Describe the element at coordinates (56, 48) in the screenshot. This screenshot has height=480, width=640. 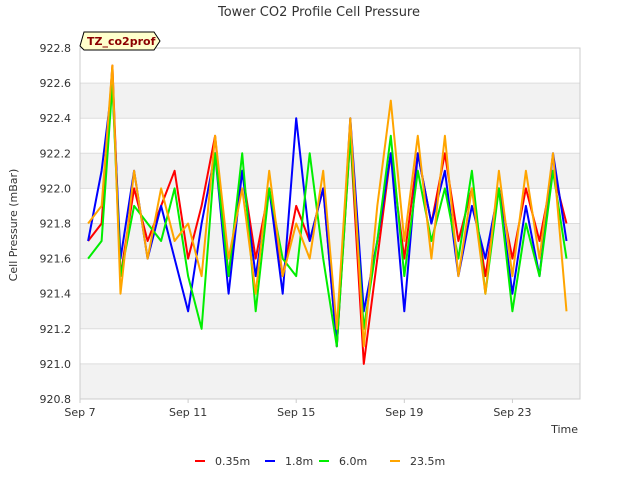
I see `y-tick-label: 922.8` at that location.